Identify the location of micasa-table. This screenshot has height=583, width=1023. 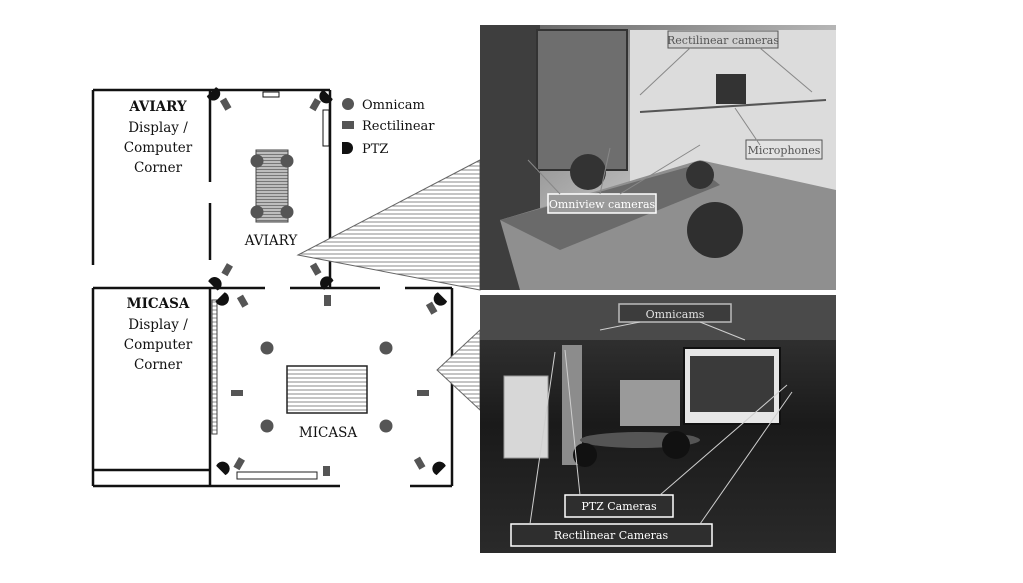
(327, 389).